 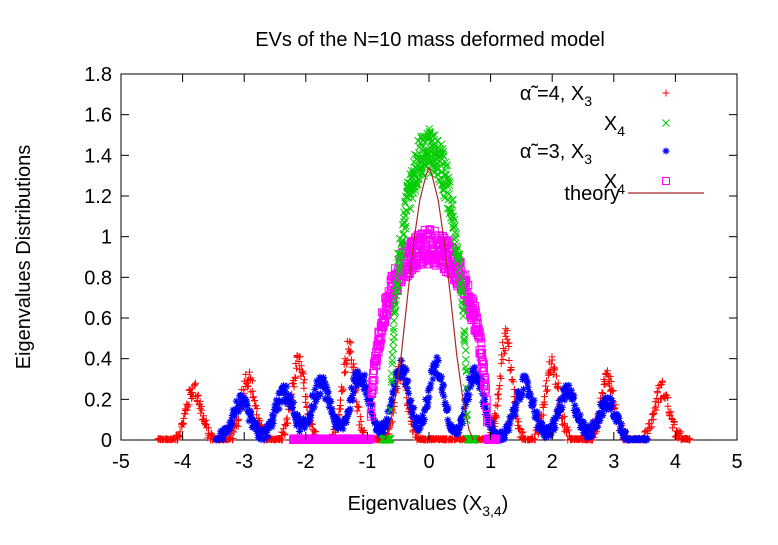 I want to click on legend-label-sub: 4, so click(x=621, y=189).